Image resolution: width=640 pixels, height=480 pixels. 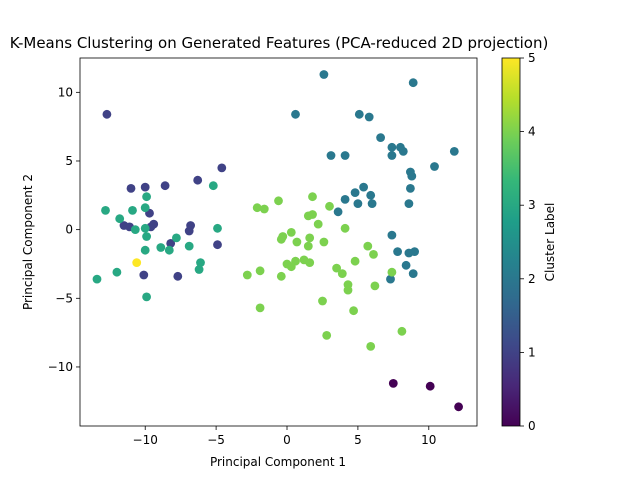 I want to click on colorbar-tick-label: 3, so click(x=532, y=205).